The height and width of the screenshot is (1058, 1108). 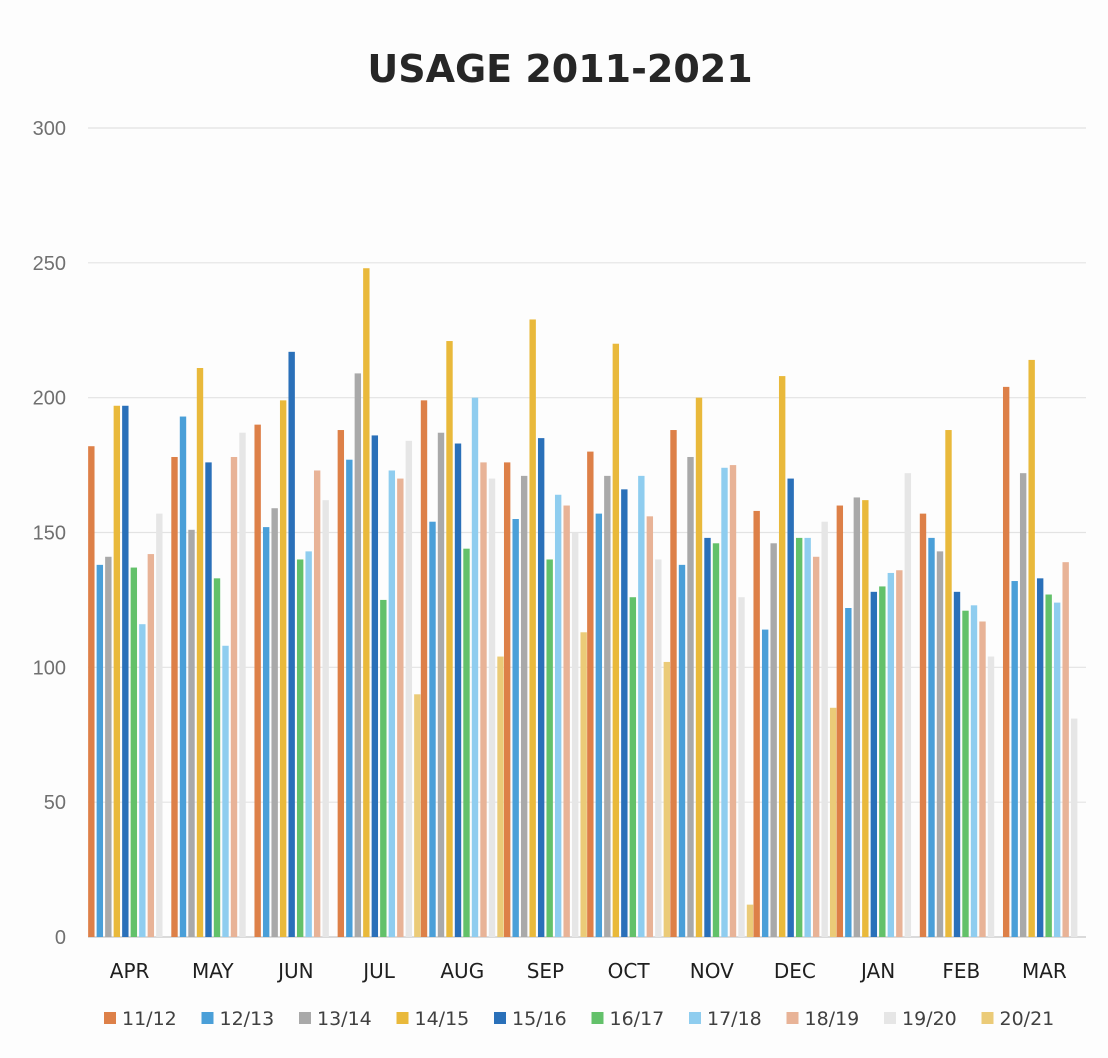 I want to click on legend-label: 20/21, so click(x=1027, y=1019).